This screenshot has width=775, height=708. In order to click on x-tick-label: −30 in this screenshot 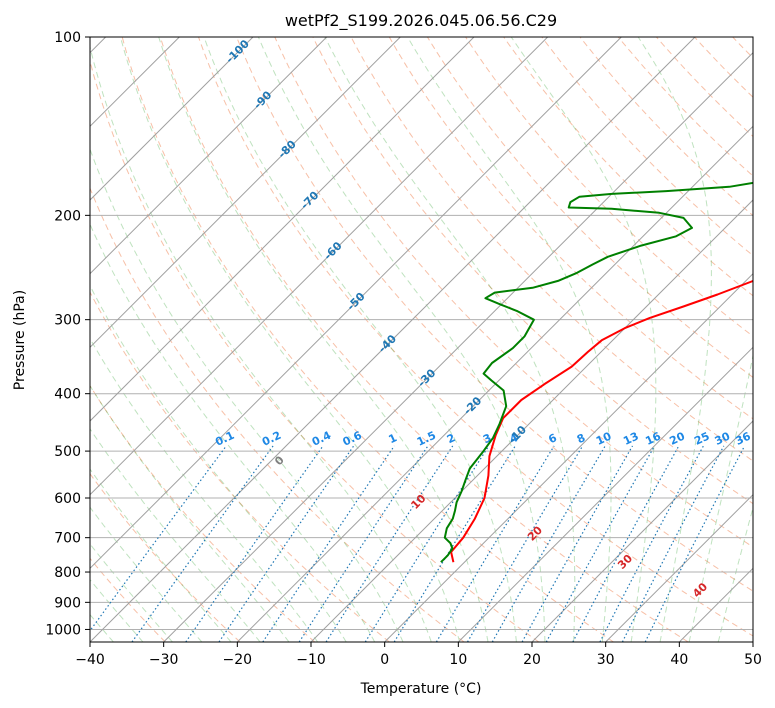, I will do `click(164, 660)`.